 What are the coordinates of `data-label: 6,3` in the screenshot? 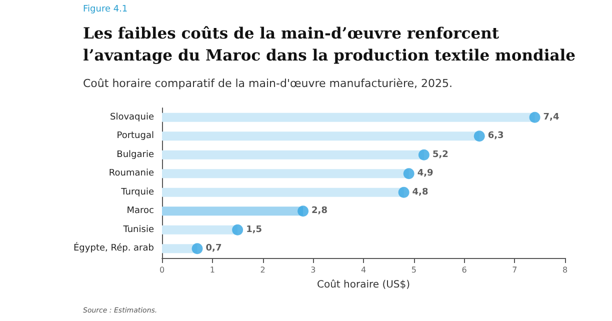 It's located at (496, 136).